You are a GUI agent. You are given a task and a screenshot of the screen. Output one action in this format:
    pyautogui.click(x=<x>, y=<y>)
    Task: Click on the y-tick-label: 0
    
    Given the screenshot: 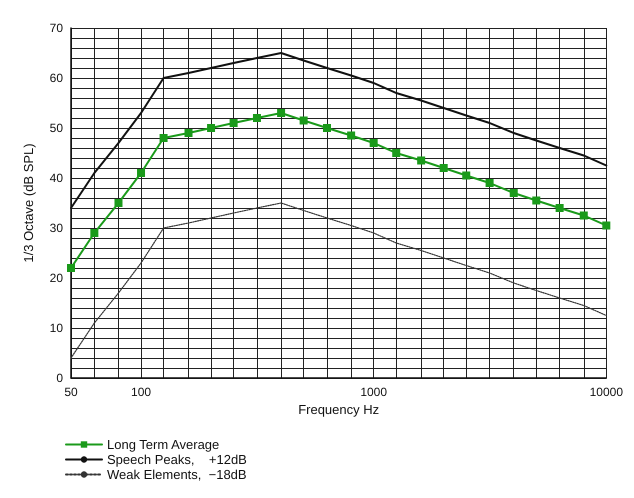 What is the action you would take?
    pyautogui.click(x=60, y=378)
    